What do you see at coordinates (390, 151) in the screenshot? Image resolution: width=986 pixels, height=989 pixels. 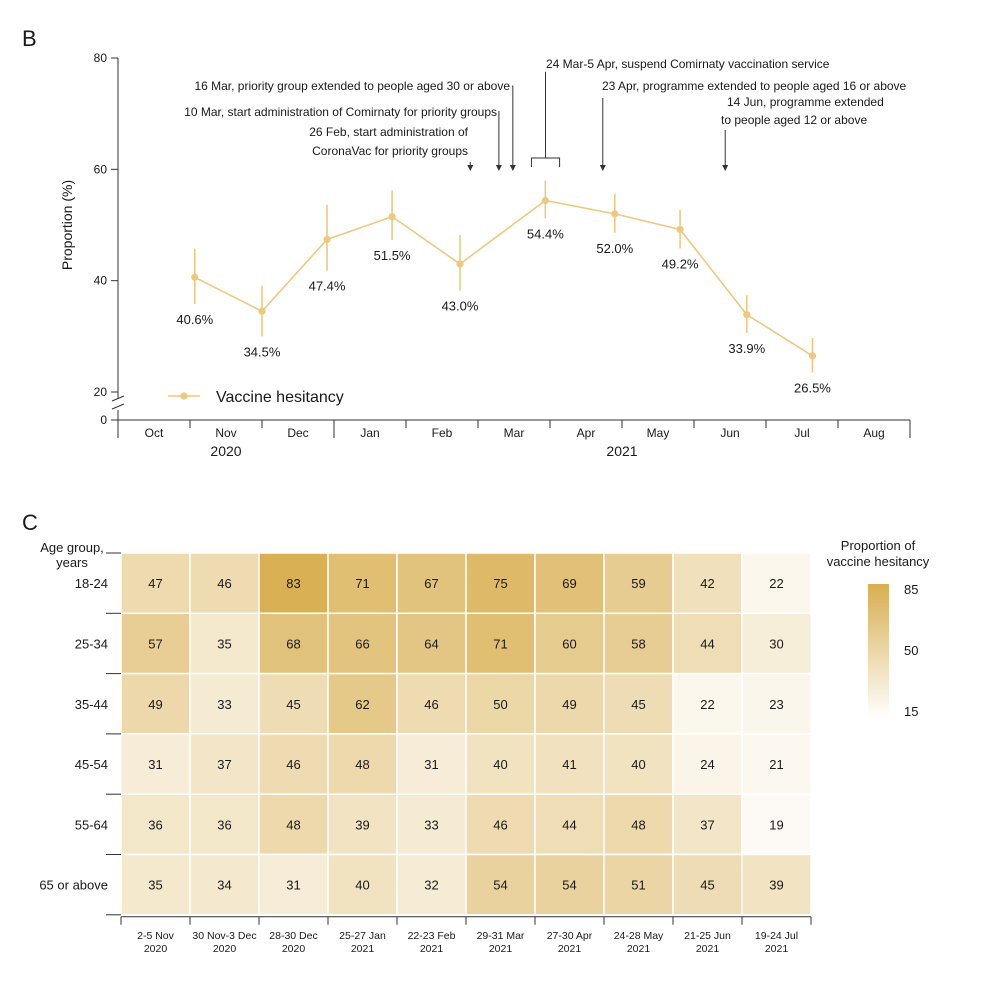 I see `annotation-text: CoronaVac for priority groups` at bounding box center [390, 151].